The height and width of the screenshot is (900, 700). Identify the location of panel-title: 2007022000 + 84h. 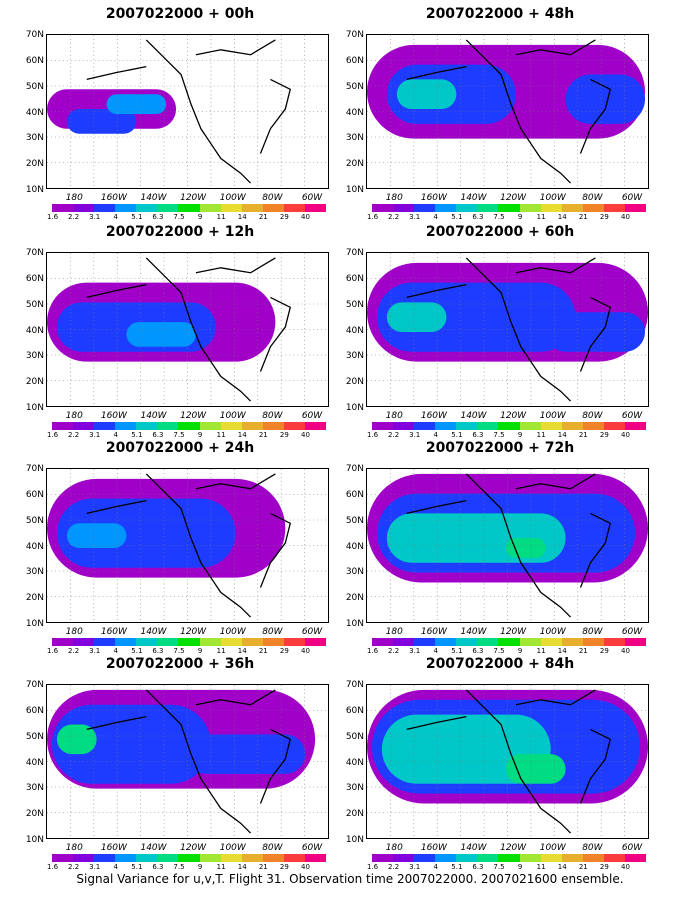
(500, 664).